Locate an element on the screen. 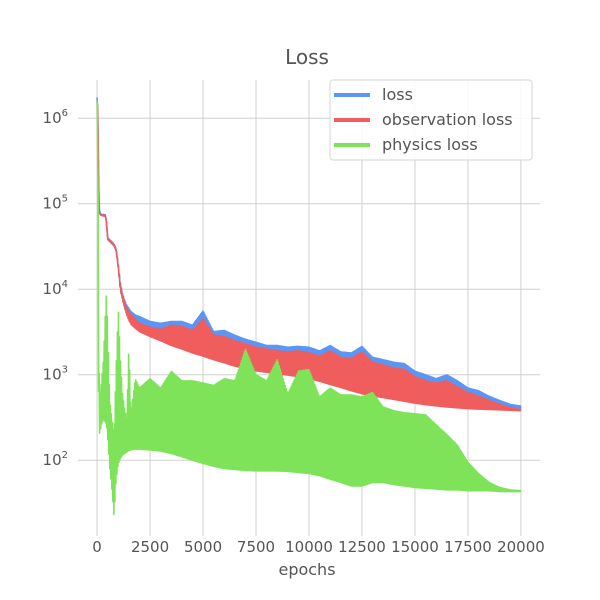  x-tick-label: 5000 is located at coordinates (203, 547).